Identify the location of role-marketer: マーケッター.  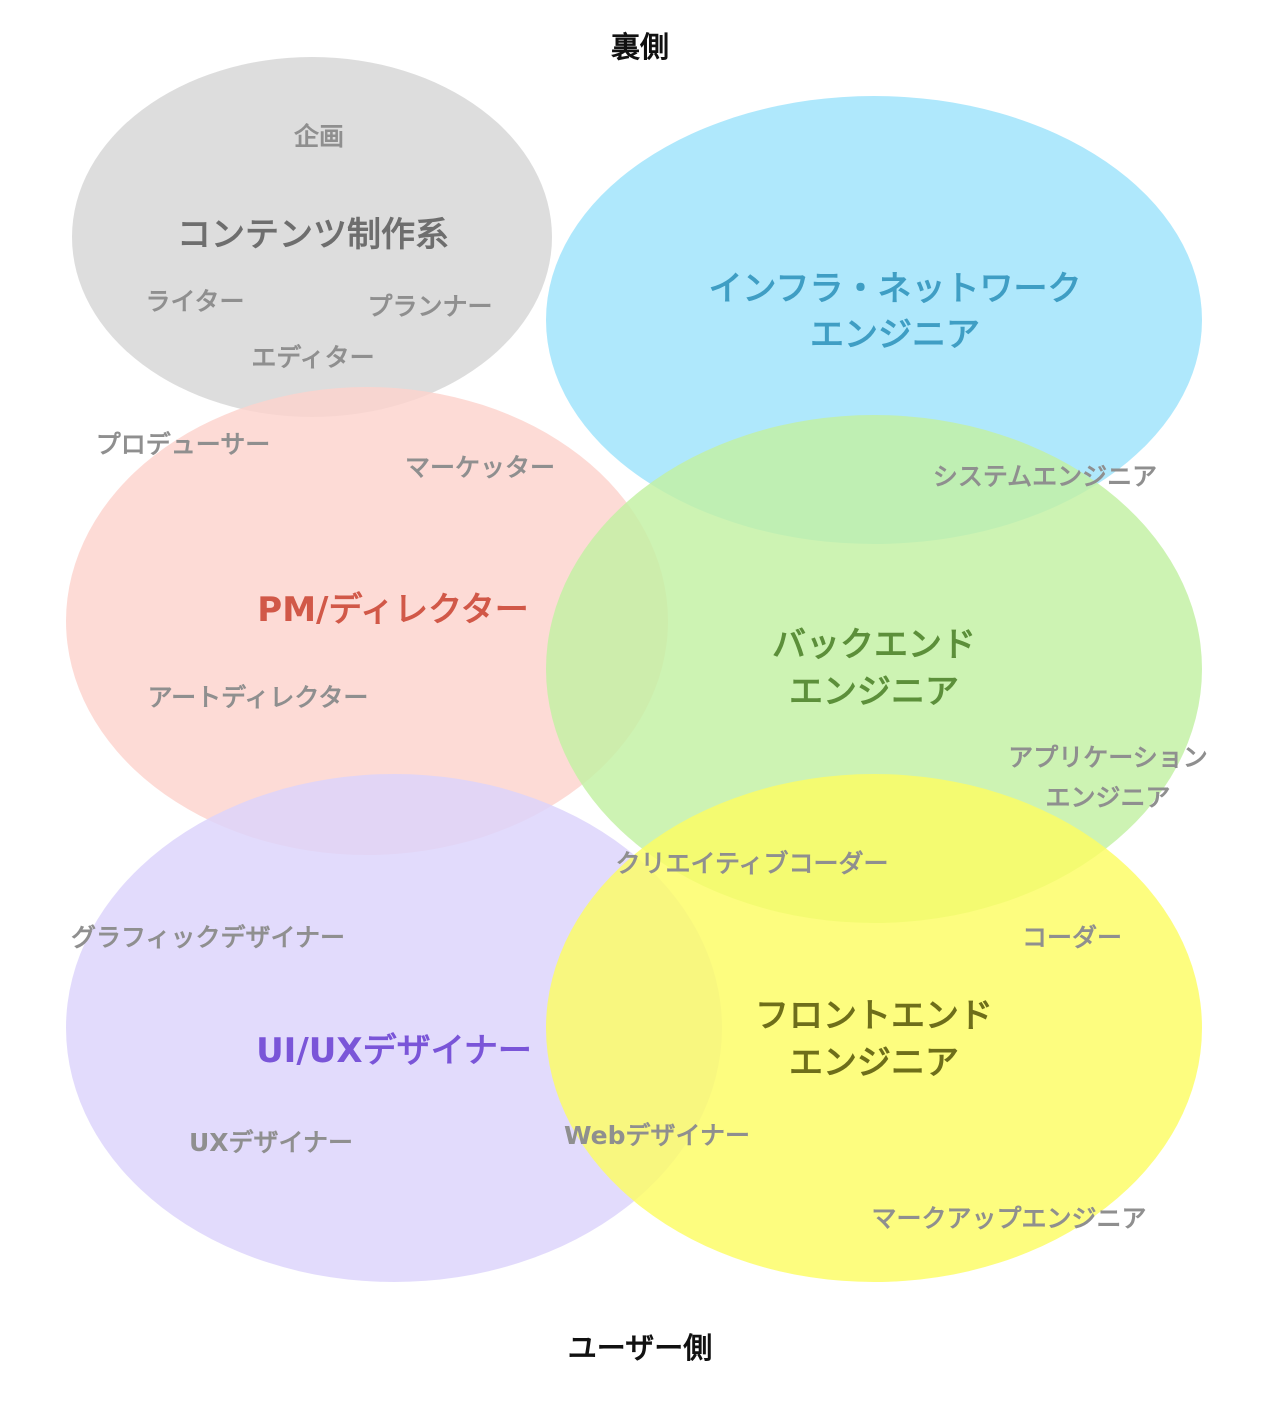
(480, 467).